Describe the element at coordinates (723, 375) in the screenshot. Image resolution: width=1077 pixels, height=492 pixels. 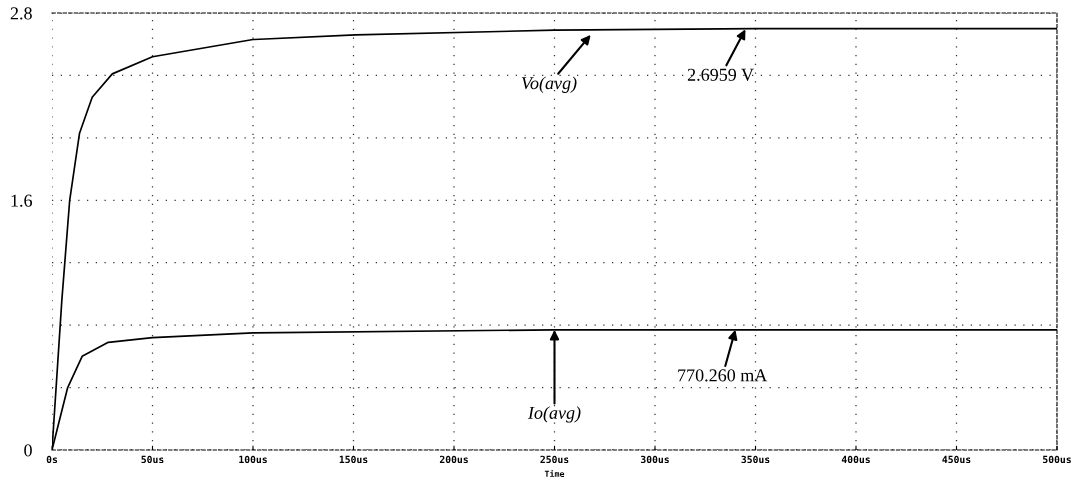
I see `annotation: 770.260 mA` at that location.